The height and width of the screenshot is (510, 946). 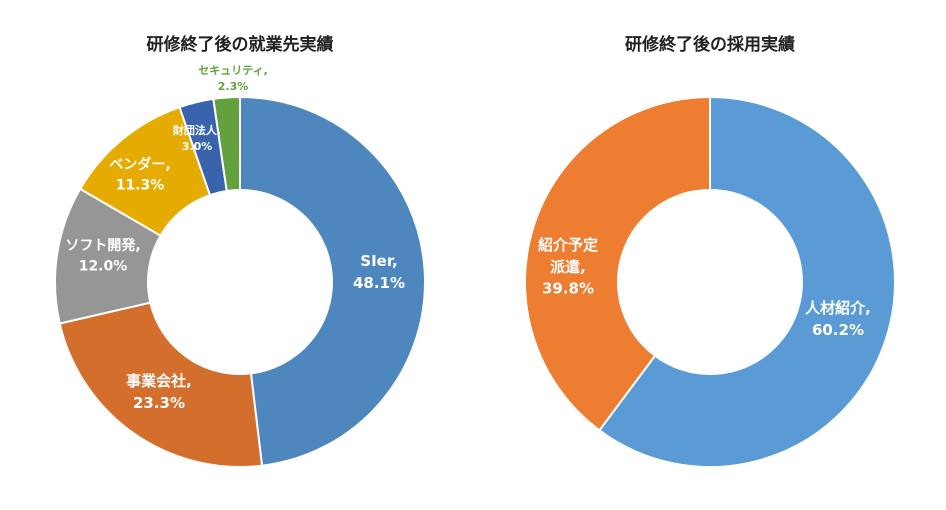 What do you see at coordinates (159, 392) in the screenshot?
I see `slice-label-0-1: 事業会社, 23.3%` at bounding box center [159, 392].